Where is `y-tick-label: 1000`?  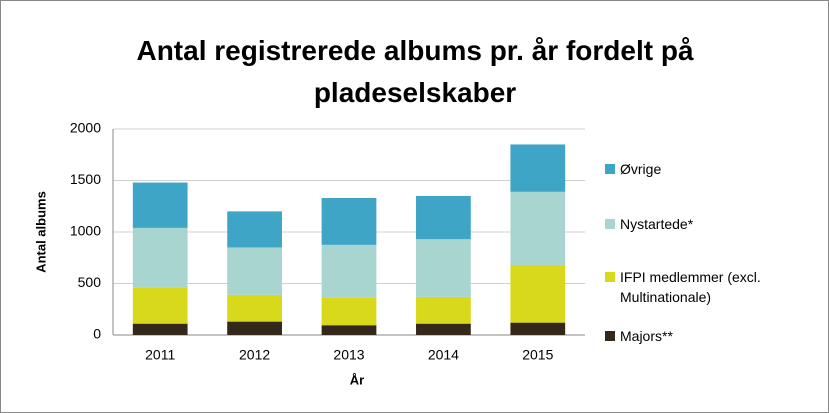 y-tick-label: 1000 is located at coordinates (85, 231).